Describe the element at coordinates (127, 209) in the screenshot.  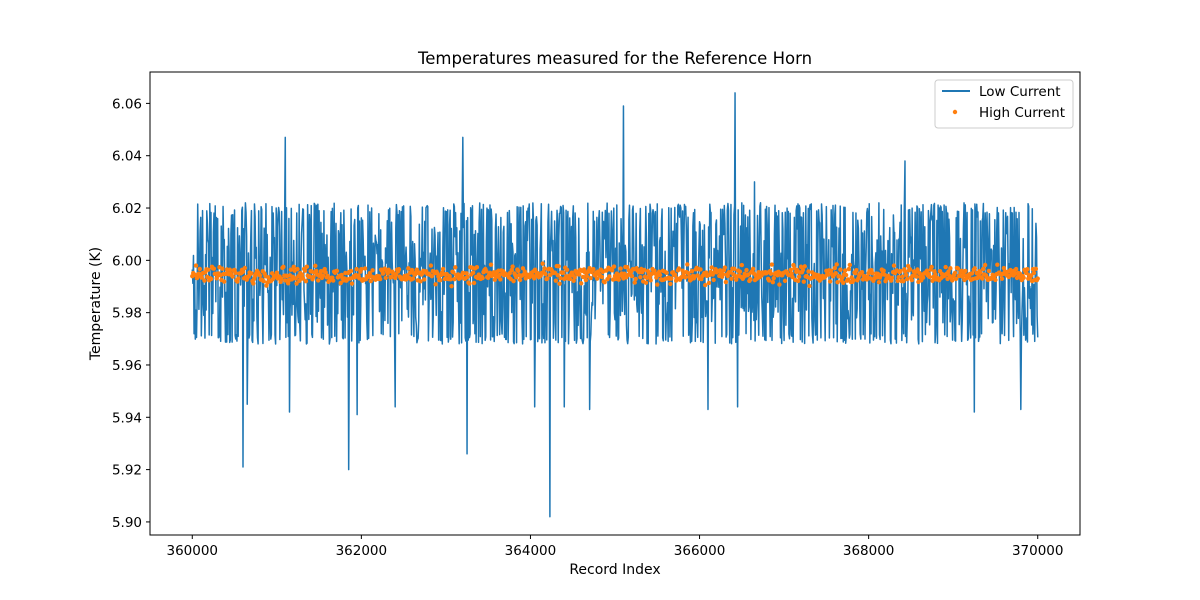
I see `y-tick-label: 6.02` at that location.